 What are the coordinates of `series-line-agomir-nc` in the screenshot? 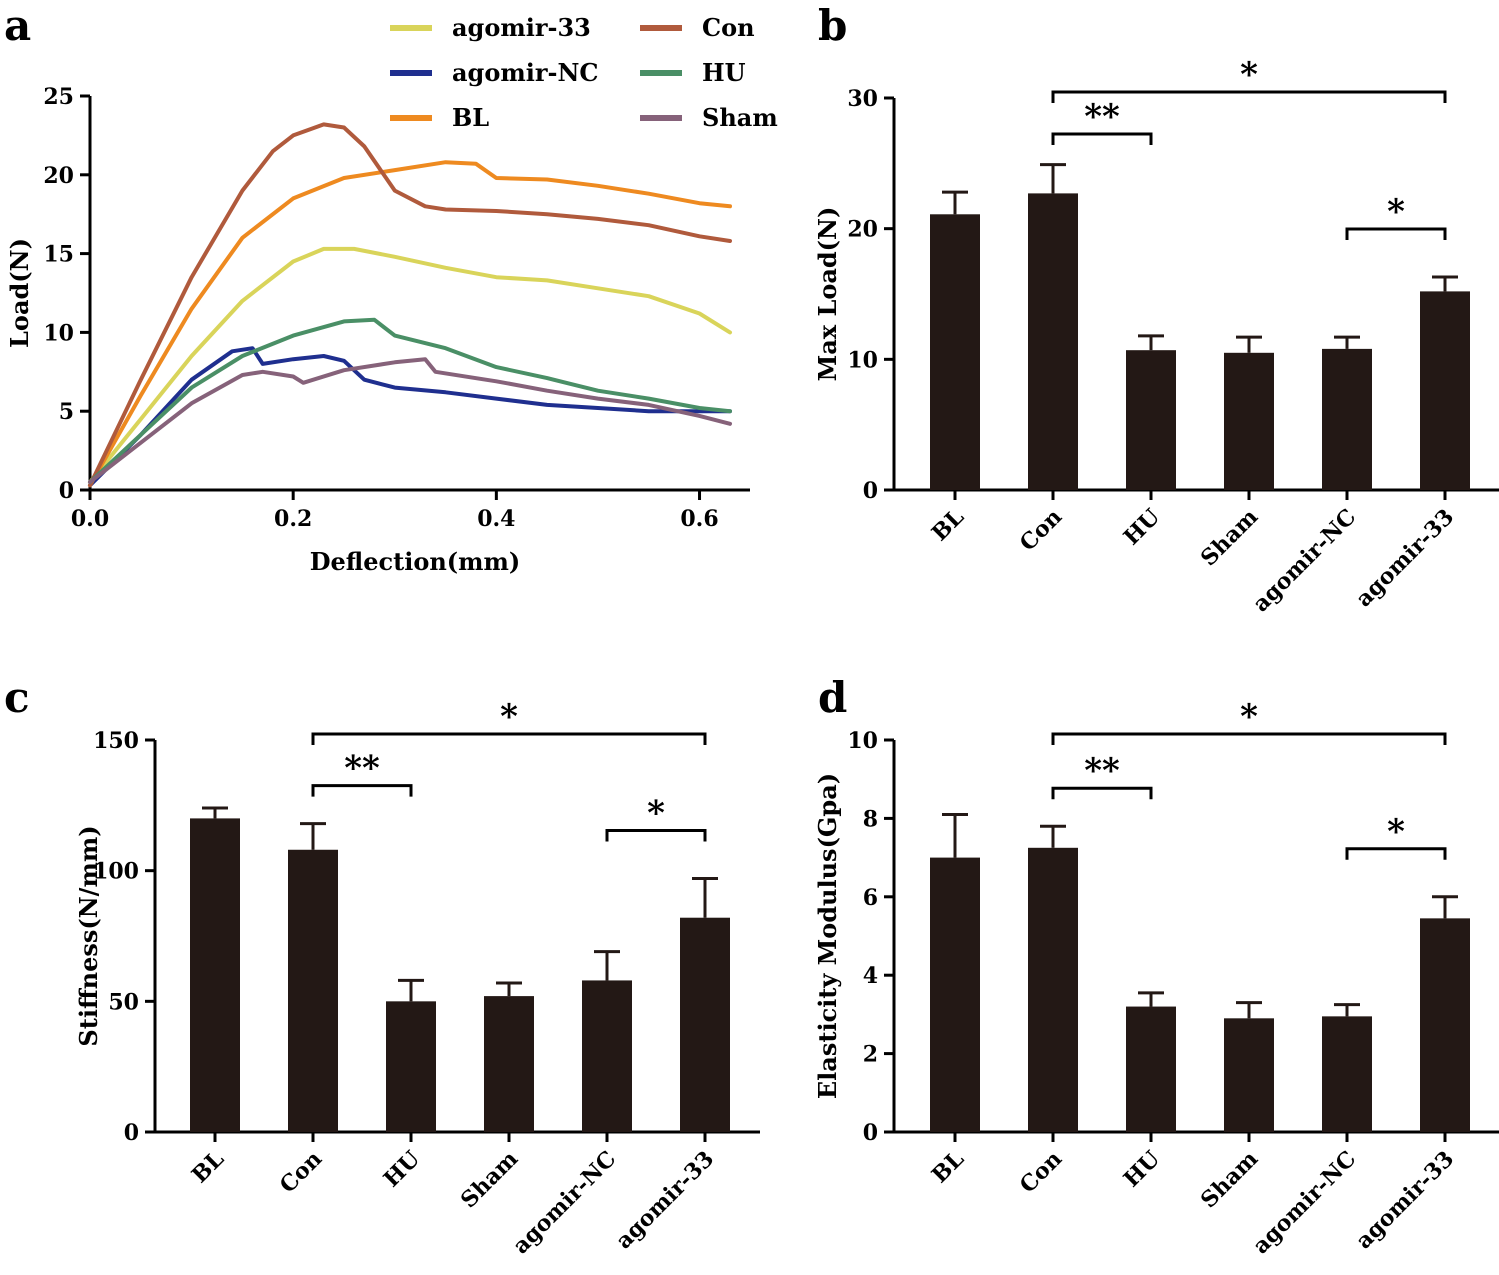 It's located at (410, 417).